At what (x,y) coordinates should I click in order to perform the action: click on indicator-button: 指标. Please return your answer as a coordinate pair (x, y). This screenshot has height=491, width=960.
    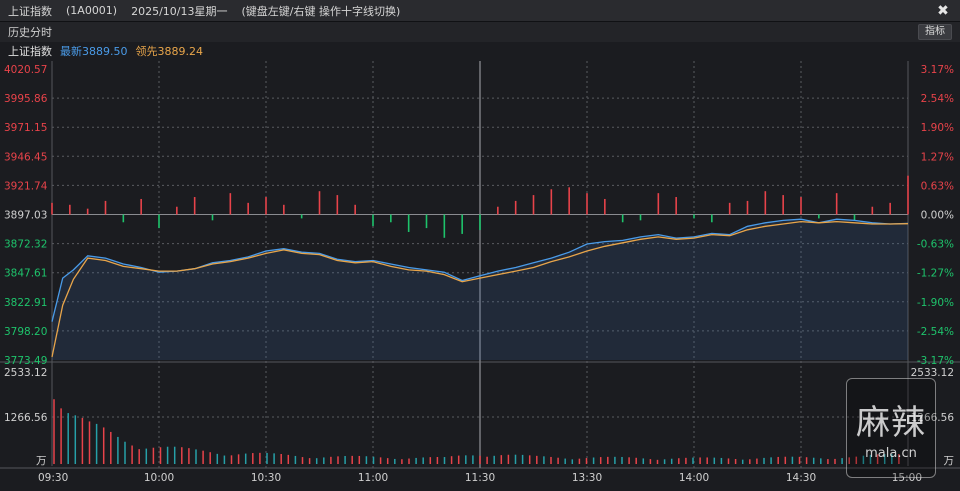
    Looking at the image, I should click on (935, 32).